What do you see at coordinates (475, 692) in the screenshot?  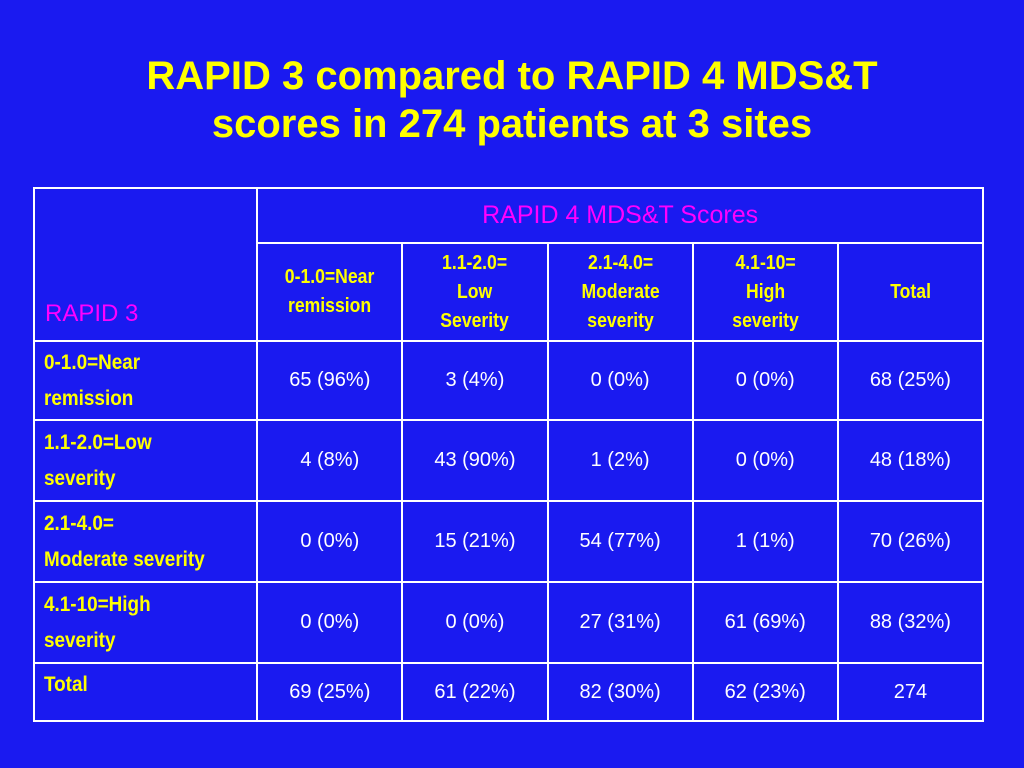 I see `table-cell: 61 (22%)` at bounding box center [475, 692].